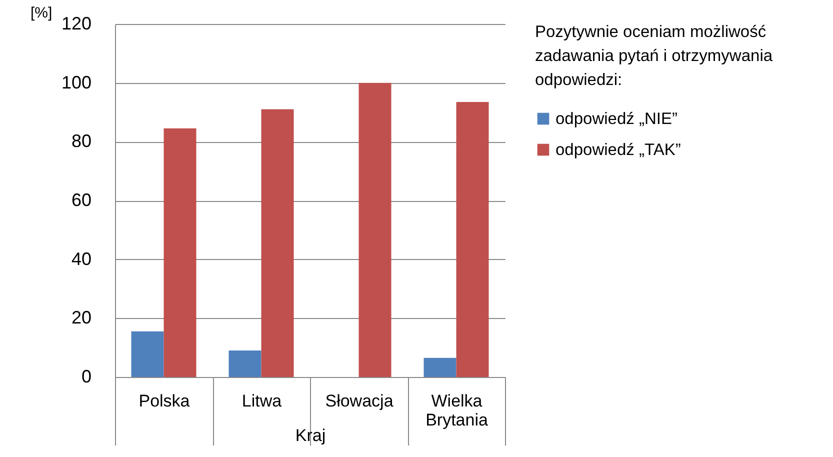 This screenshot has height=457, width=833. What do you see at coordinates (262, 401) in the screenshot?
I see `x-tick-label: Litwa` at bounding box center [262, 401].